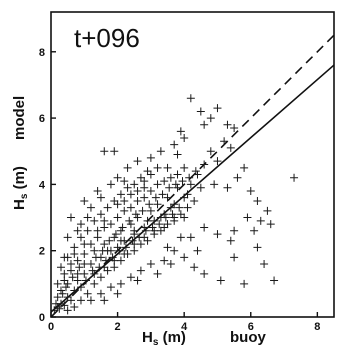 This screenshot has height=348, width=344. What do you see at coordinates (172, 337) in the screenshot?
I see `x-axis-unit: (m)` at bounding box center [172, 337].